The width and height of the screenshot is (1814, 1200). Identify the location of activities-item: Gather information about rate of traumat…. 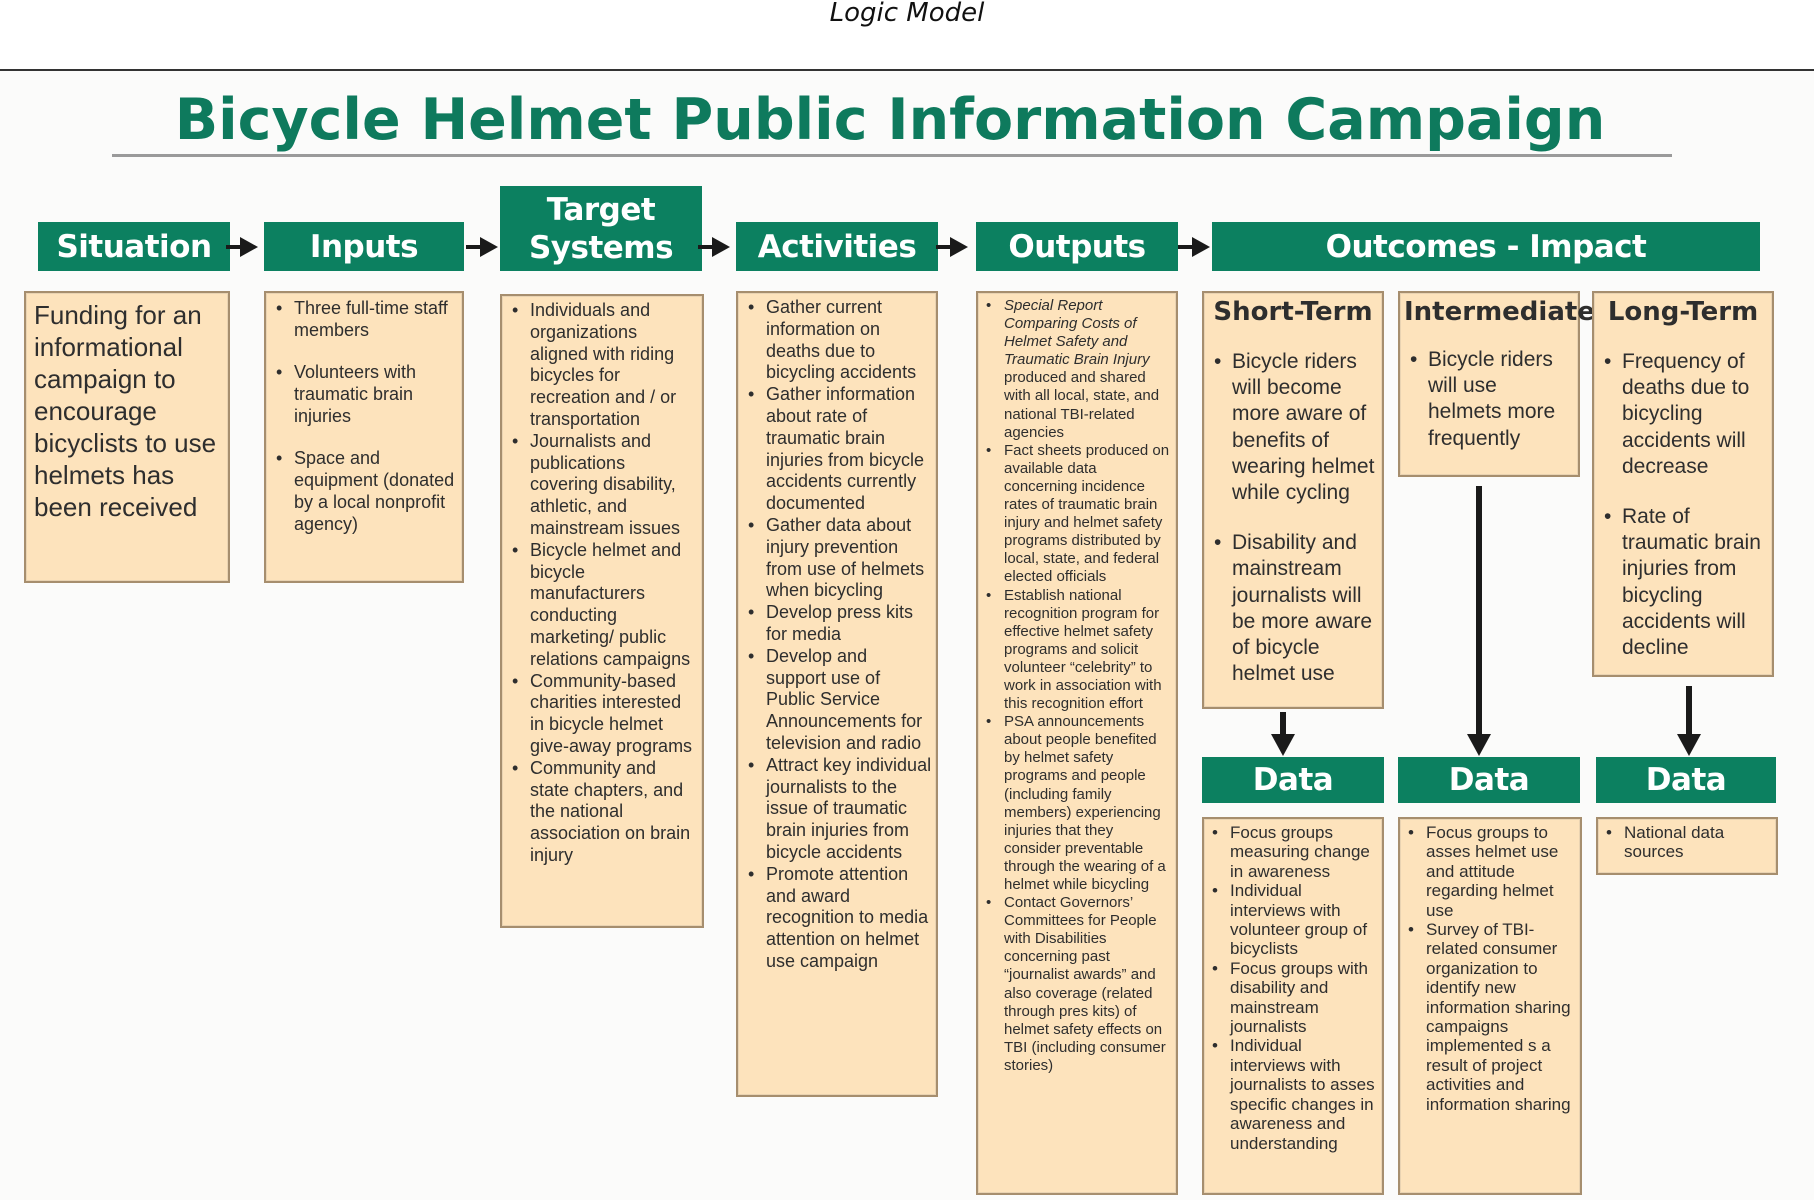
(837, 449).